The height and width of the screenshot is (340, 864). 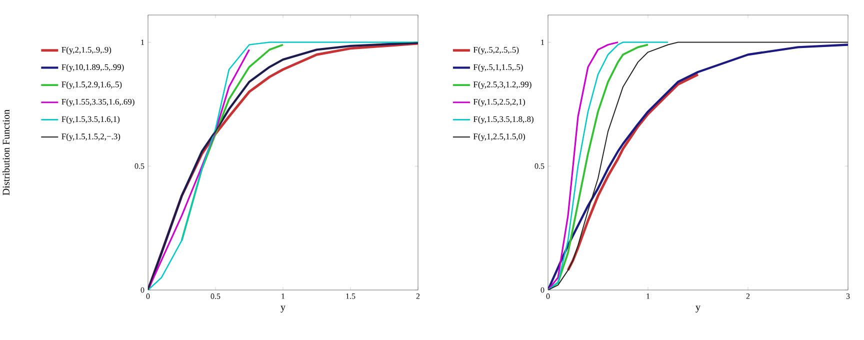 What do you see at coordinates (91, 137) in the screenshot?
I see `legend-label: F(y,1.5,1.5,2,−.3)` at bounding box center [91, 137].